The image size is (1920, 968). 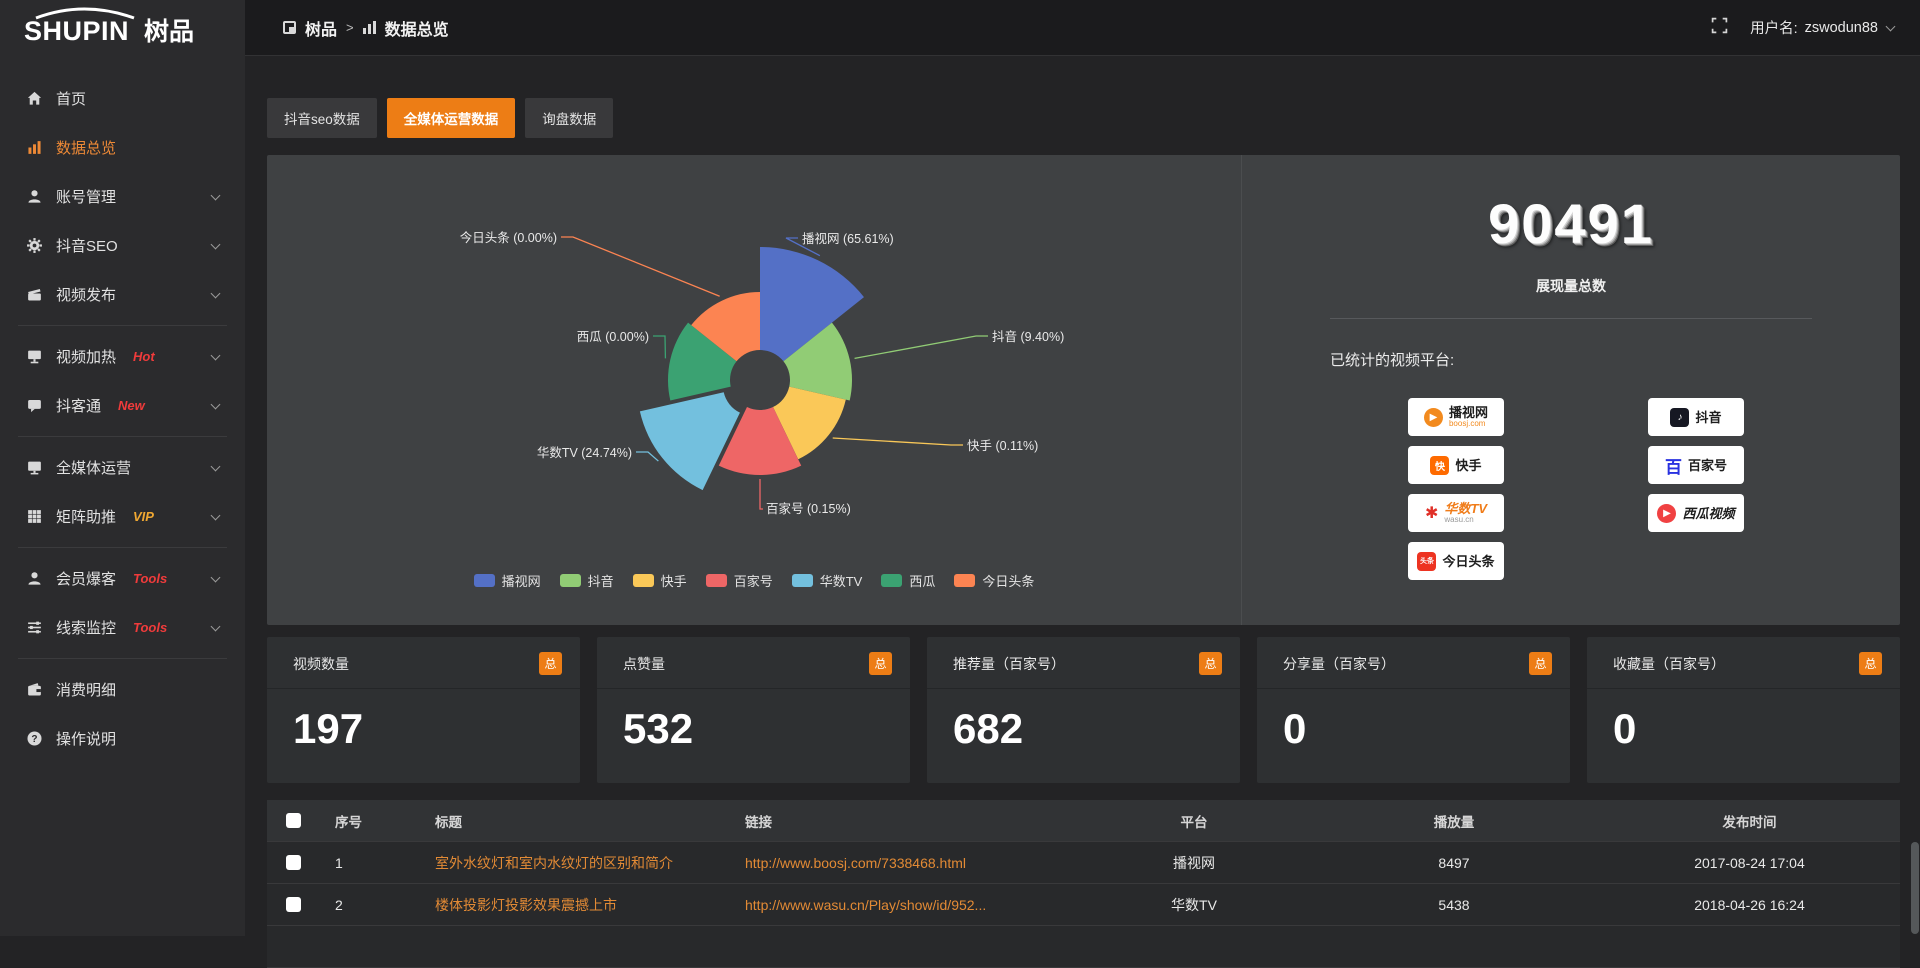 What do you see at coordinates (143, 516) in the screenshot?
I see `vip-tag: VIP` at bounding box center [143, 516].